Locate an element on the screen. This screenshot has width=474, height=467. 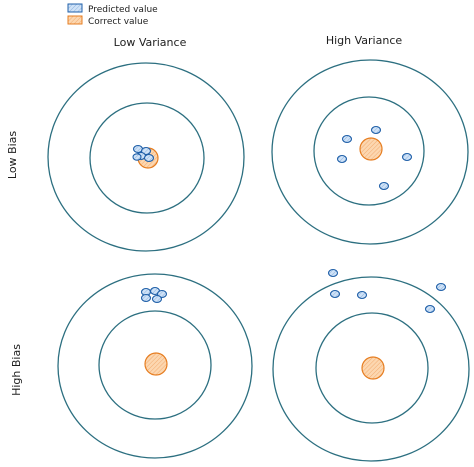
predicted-swatch-icon is located at coordinates (75, 8).